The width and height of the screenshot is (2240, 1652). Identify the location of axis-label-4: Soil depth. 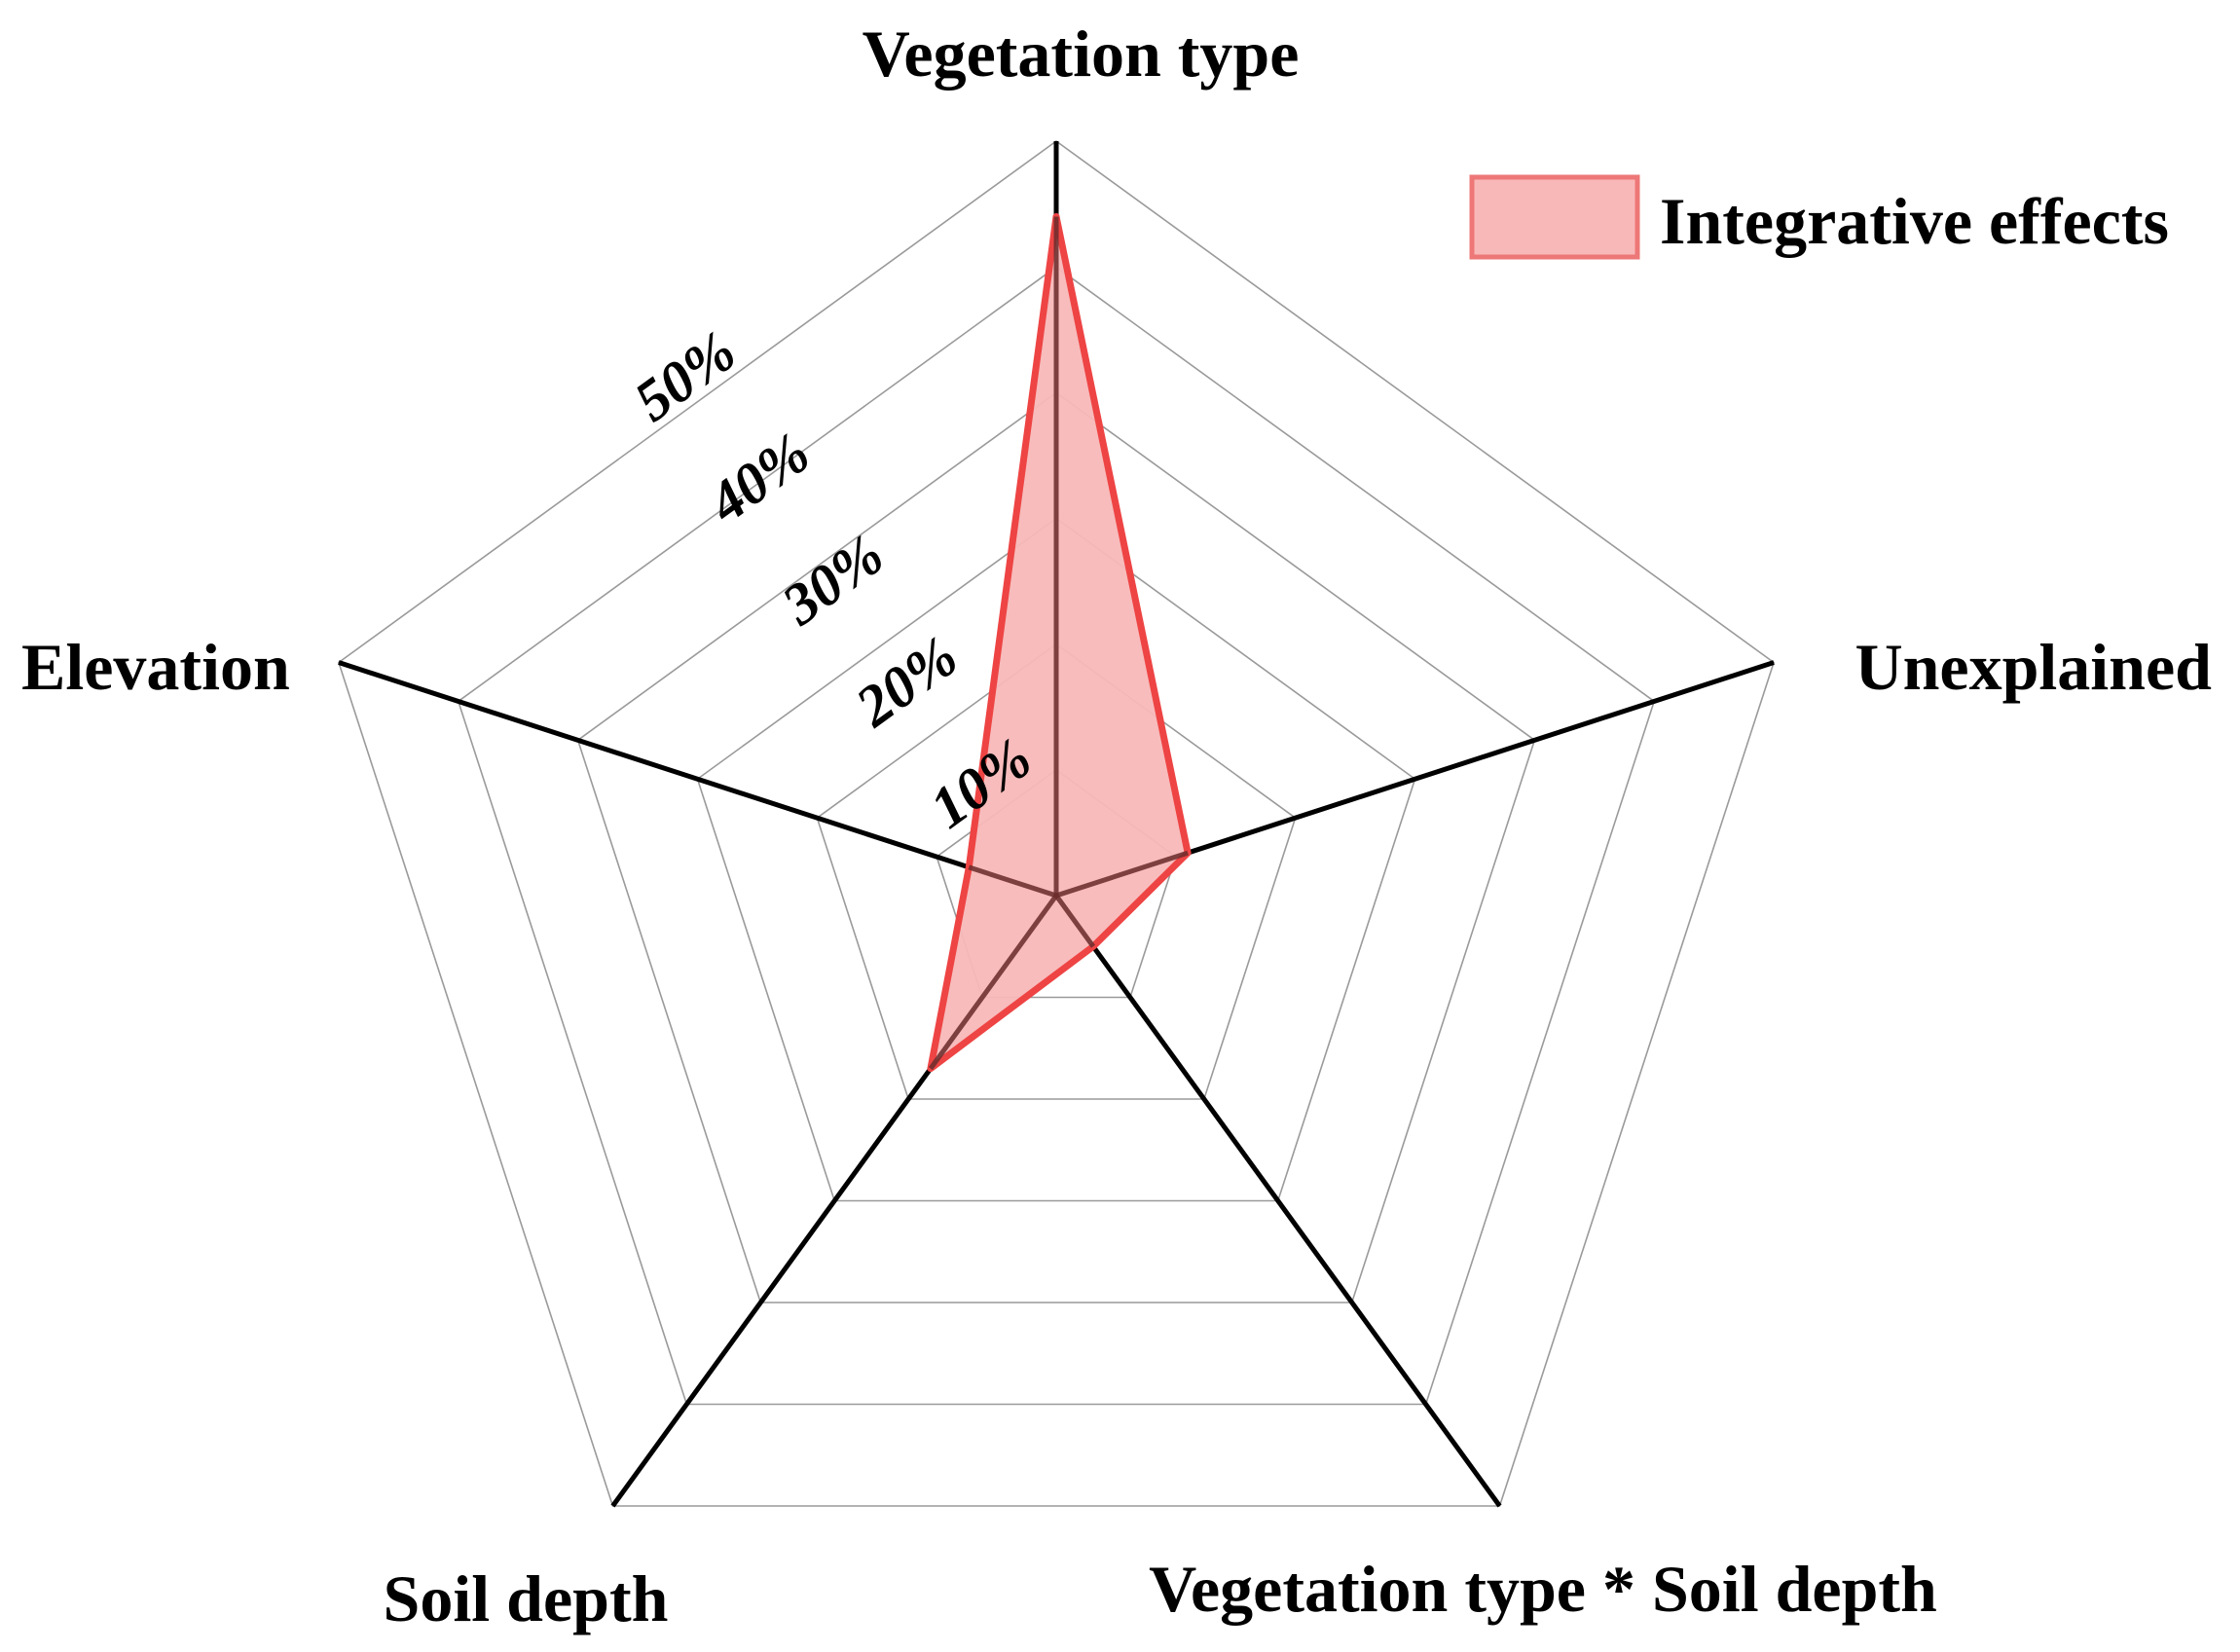
(527, 1598).